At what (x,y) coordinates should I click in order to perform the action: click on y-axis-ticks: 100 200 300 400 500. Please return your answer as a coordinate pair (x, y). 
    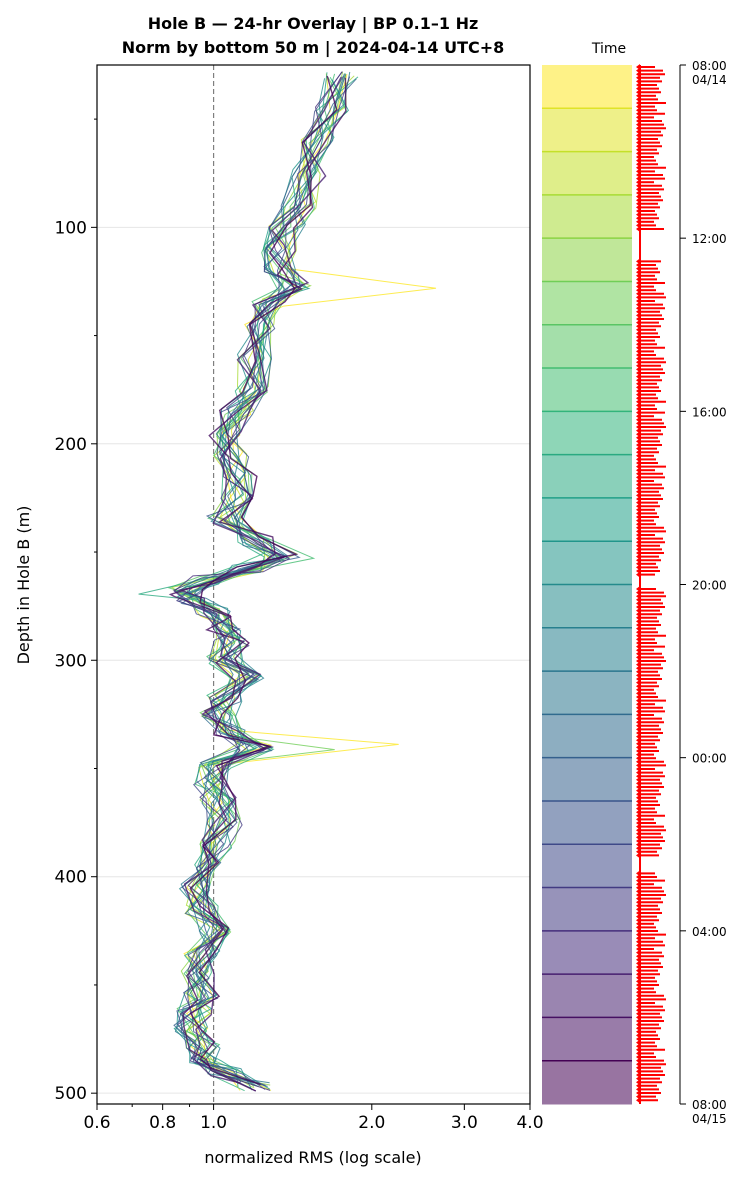
    Looking at the image, I should click on (76, 611).